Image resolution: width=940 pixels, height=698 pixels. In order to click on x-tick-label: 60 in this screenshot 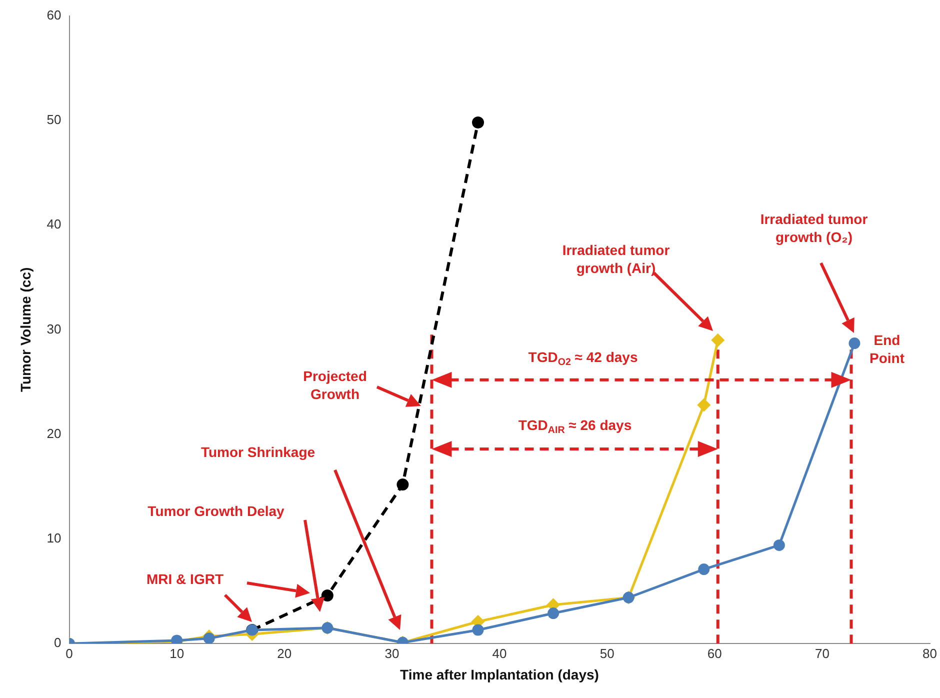, I will do `click(714, 653)`.